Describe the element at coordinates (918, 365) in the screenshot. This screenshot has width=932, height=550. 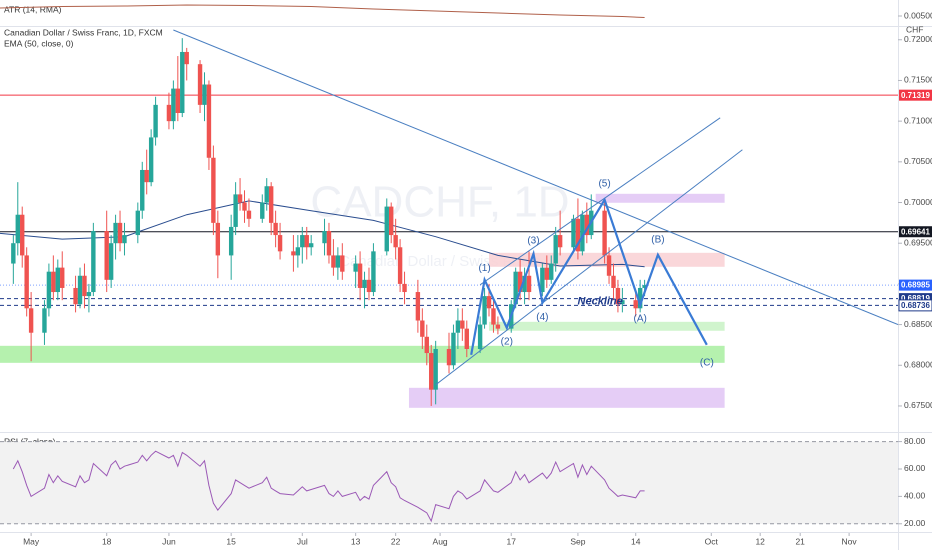
I see `y-tick-label: 0.68000` at that location.